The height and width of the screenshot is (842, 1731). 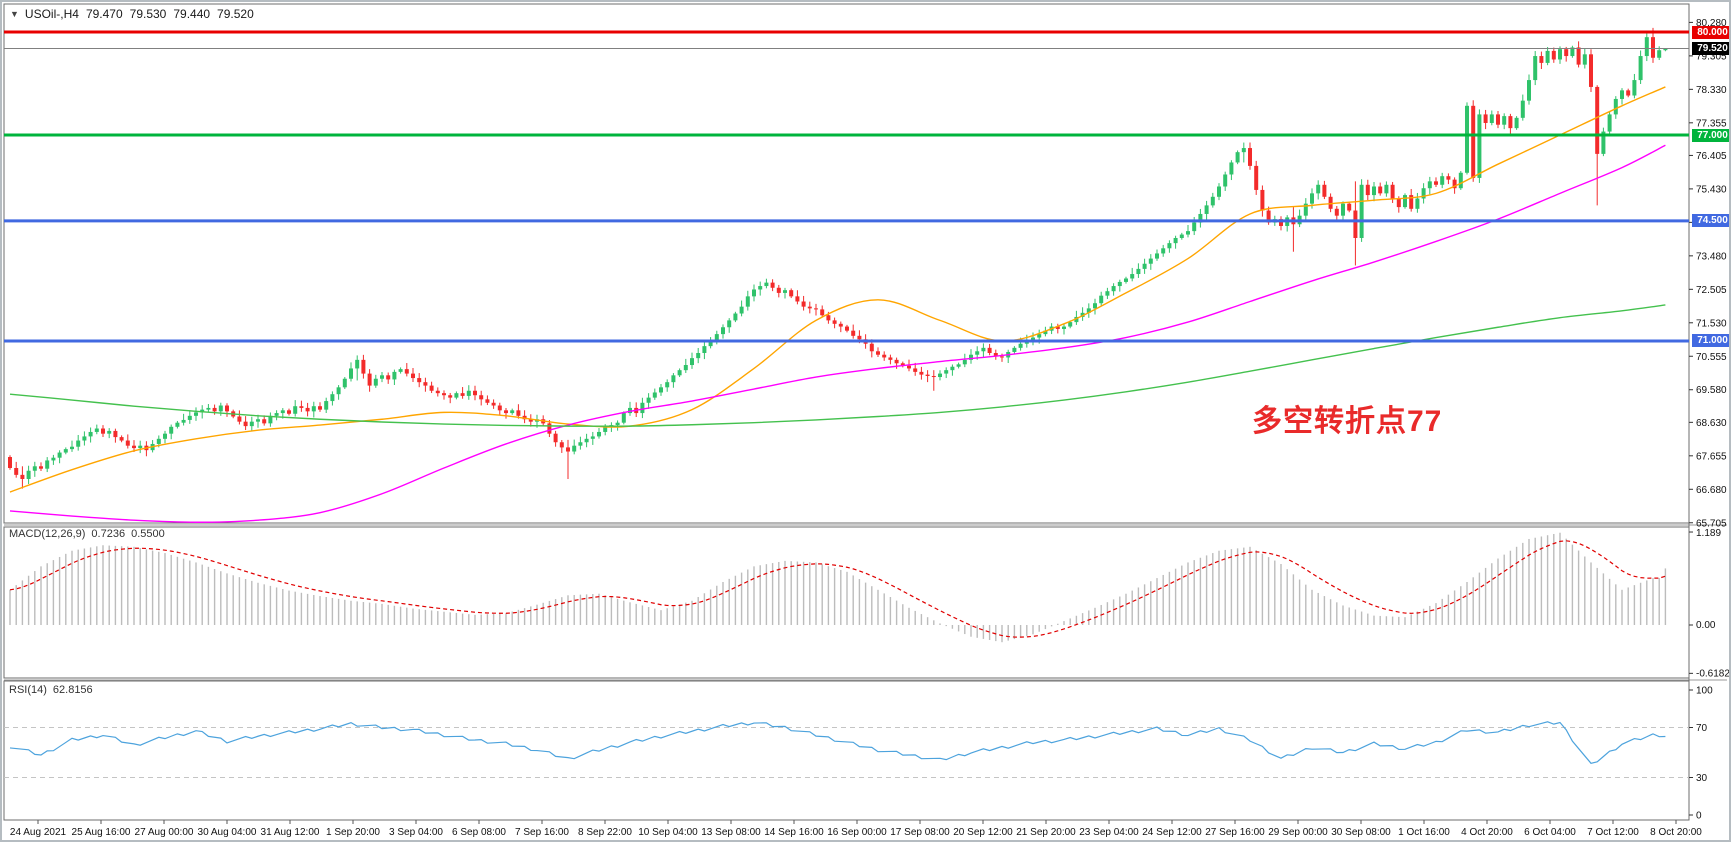 What do you see at coordinates (1613, 832) in the screenshot?
I see `time-axis-label: 7 Oct 12:00` at bounding box center [1613, 832].